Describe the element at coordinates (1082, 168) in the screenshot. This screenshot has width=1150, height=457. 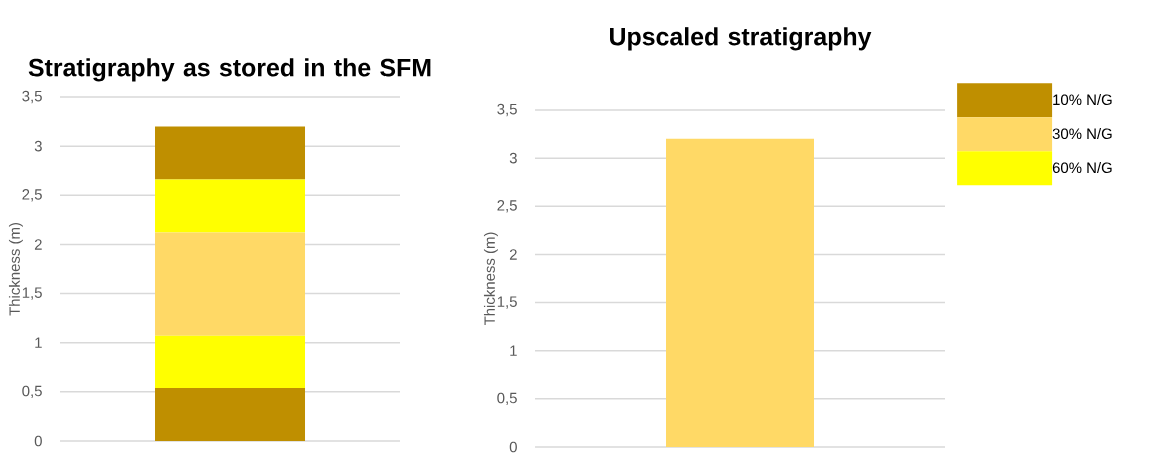
I see `text: 60% N/G` at that location.